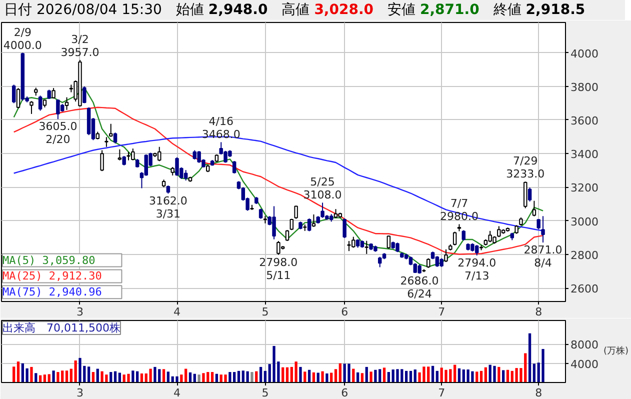 The image size is (631, 399). Describe the element at coordinates (543, 257) in the screenshot. I see `annotation: 2871.0 8/4` at that location.